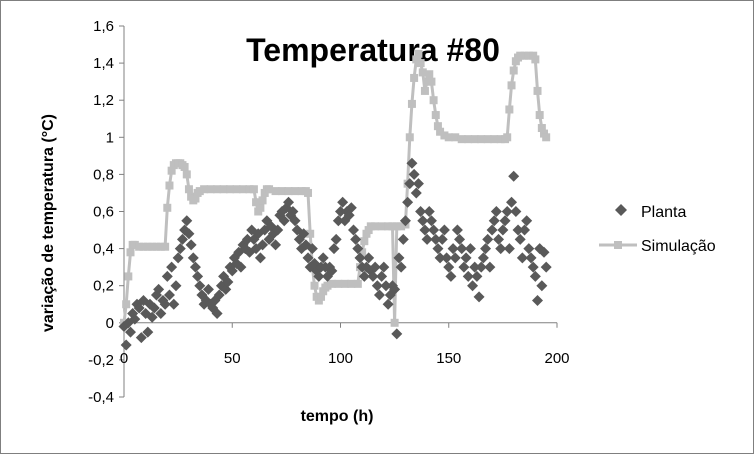 This screenshot has width=754, height=454. Describe the element at coordinates (110, 137) in the screenshot. I see `y-tick-label: 1` at that location.